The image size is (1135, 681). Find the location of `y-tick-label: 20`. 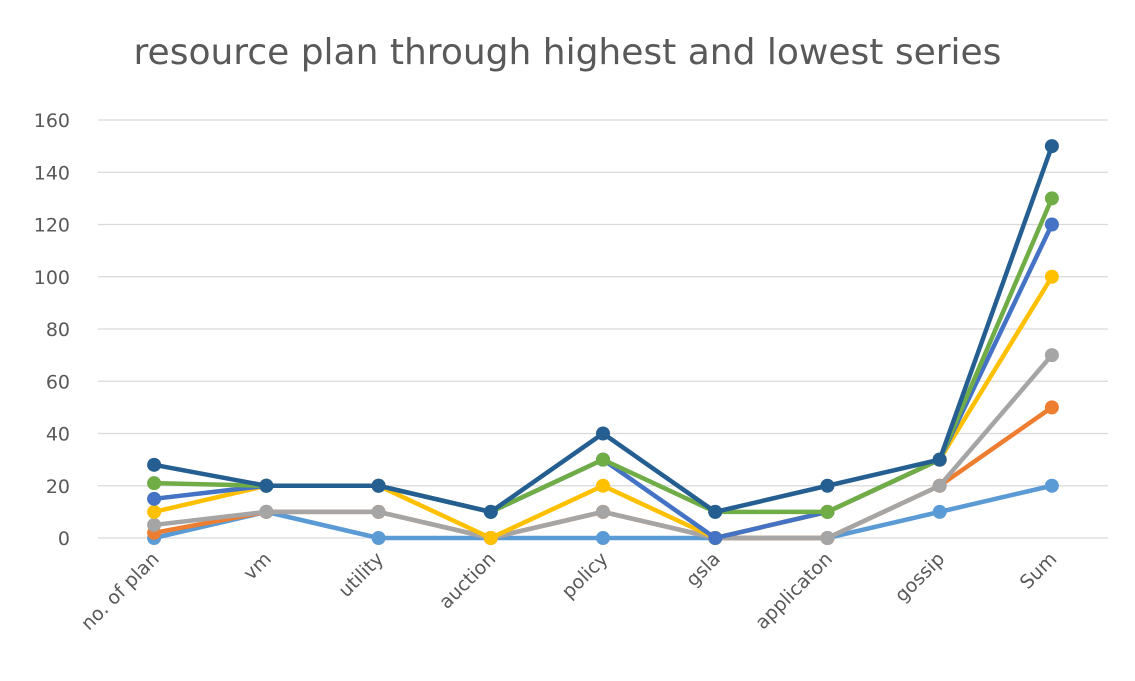

y-tick-label: 20 is located at coordinates (58, 487).